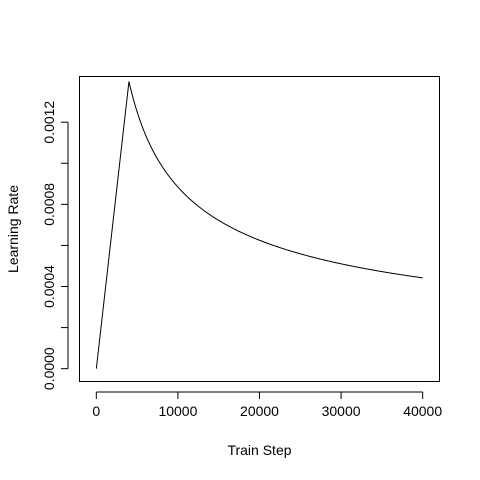 The image size is (480, 480). I want to click on y-tick-label: 0.0008, so click(49, 204).